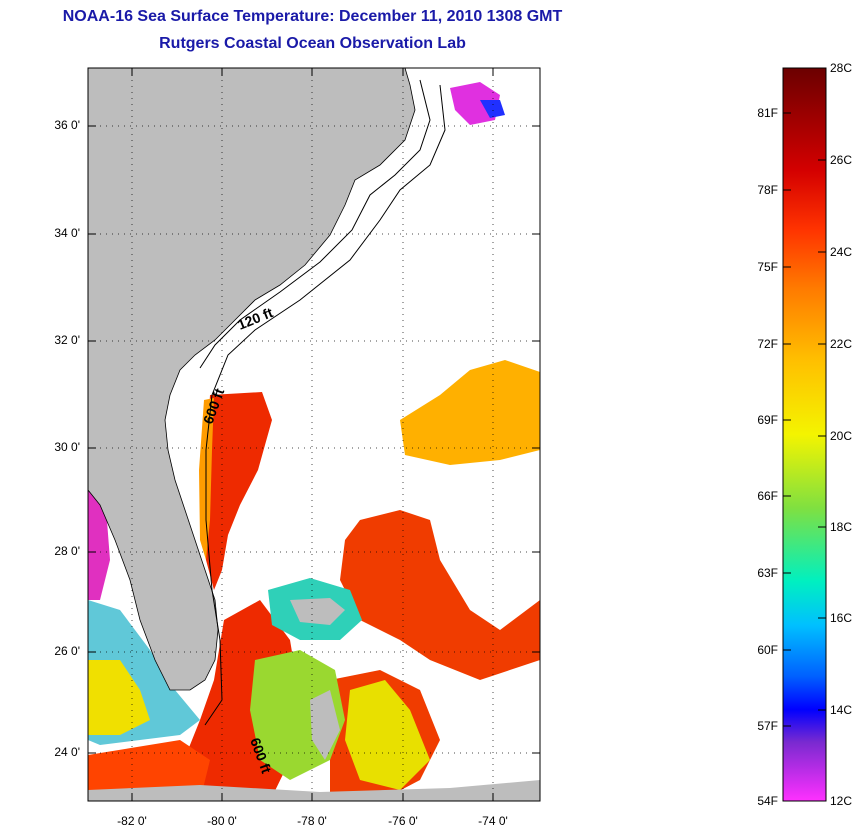 The image size is (864, 832). What do you see at coordinates (804, 419) in the screenshot?
I see `colorbar-ticks` at bounding box center [804, 419].